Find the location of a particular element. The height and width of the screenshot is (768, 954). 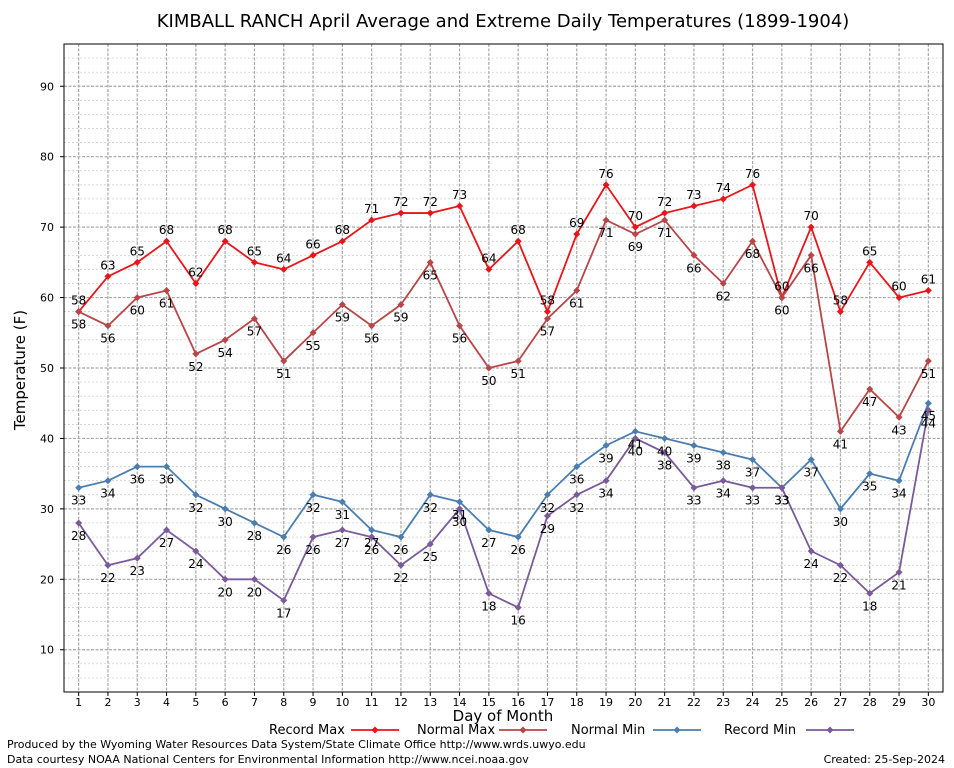

y-tick-label: 90 is located at coordinates (47, 86).